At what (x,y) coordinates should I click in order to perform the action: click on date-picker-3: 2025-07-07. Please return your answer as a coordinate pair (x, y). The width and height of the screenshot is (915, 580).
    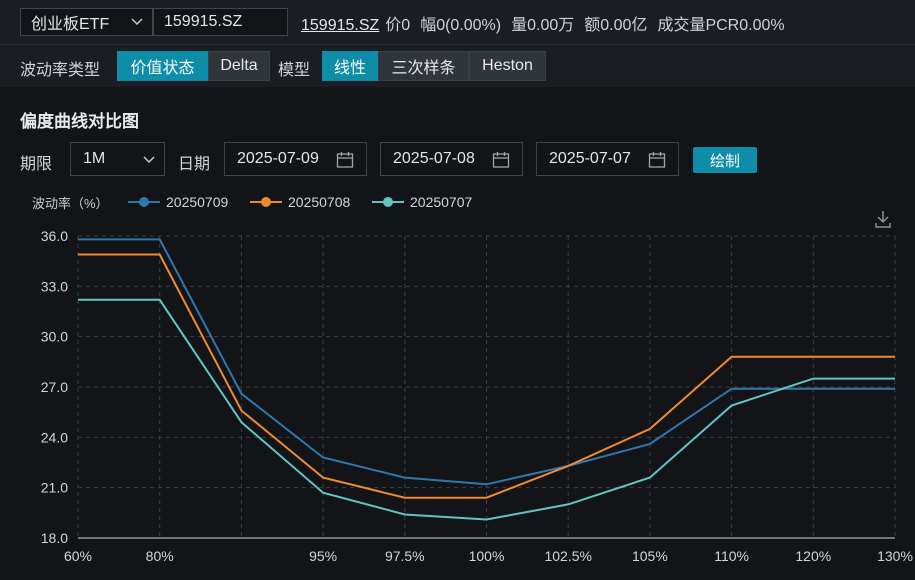
    Looking at the image, I should click on (607, 159).